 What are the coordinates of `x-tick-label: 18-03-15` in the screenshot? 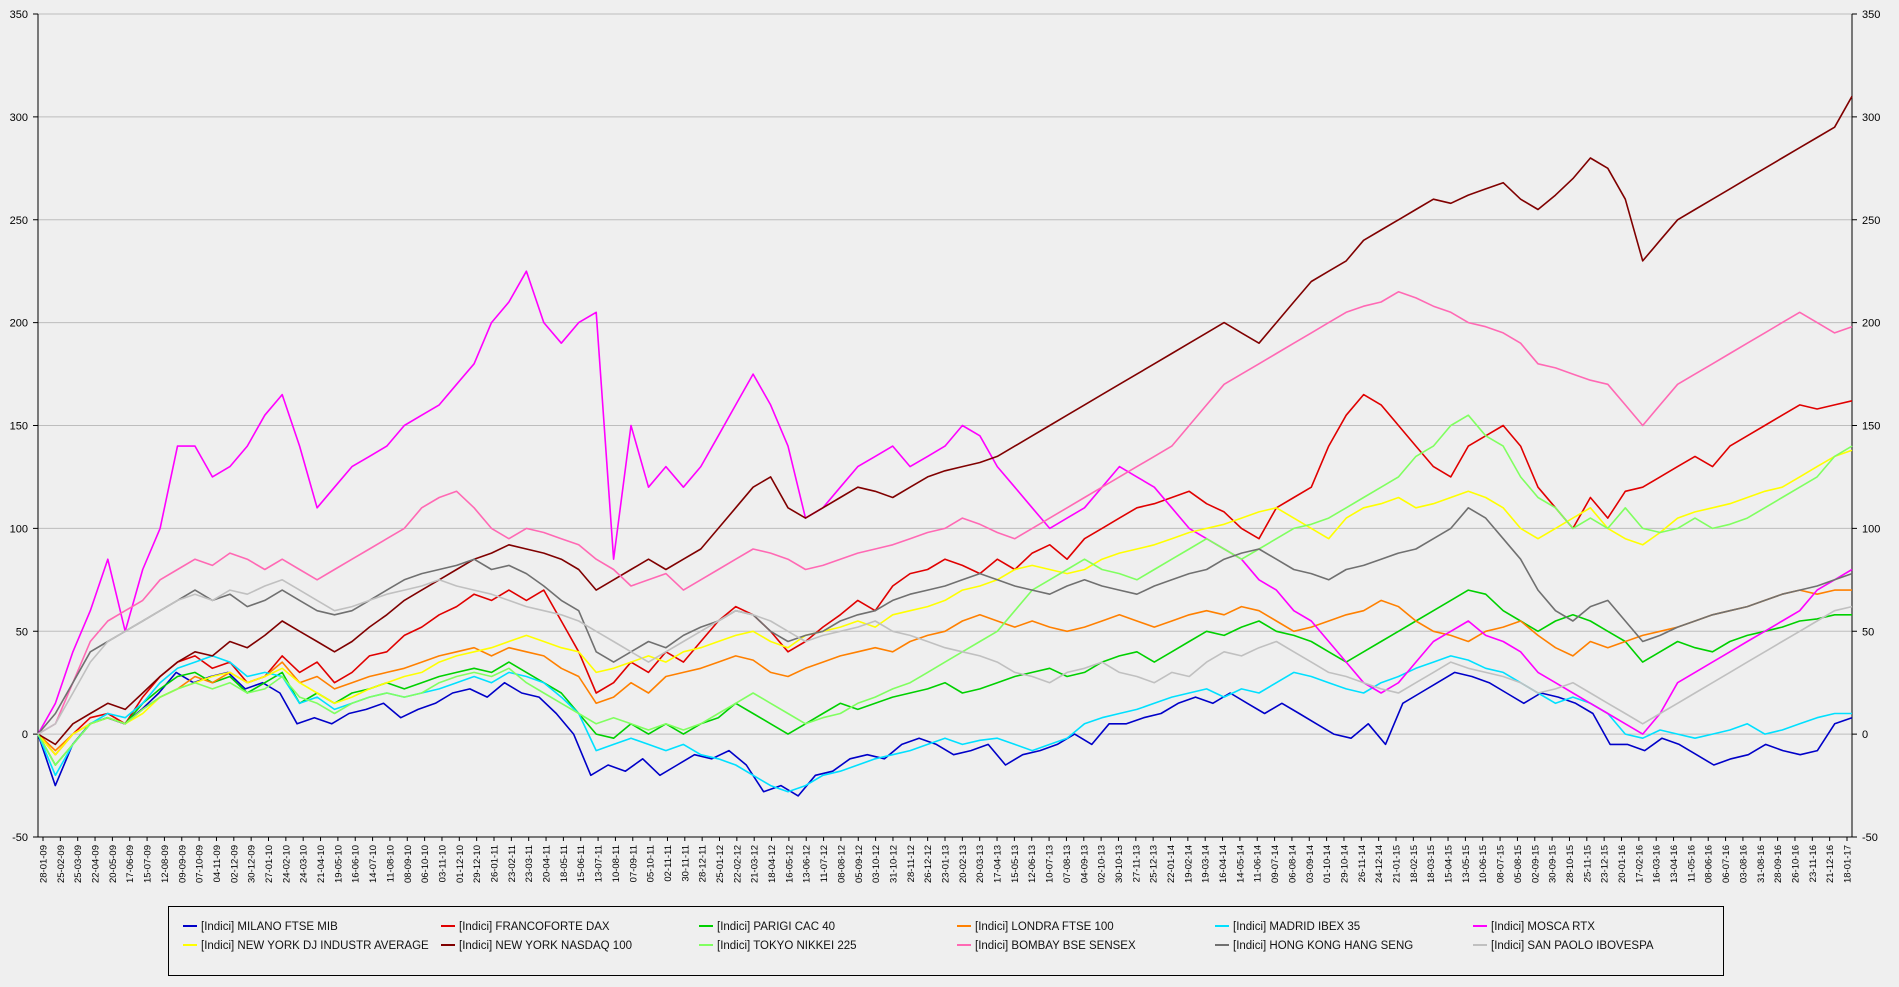 It's located at (1431, 864).